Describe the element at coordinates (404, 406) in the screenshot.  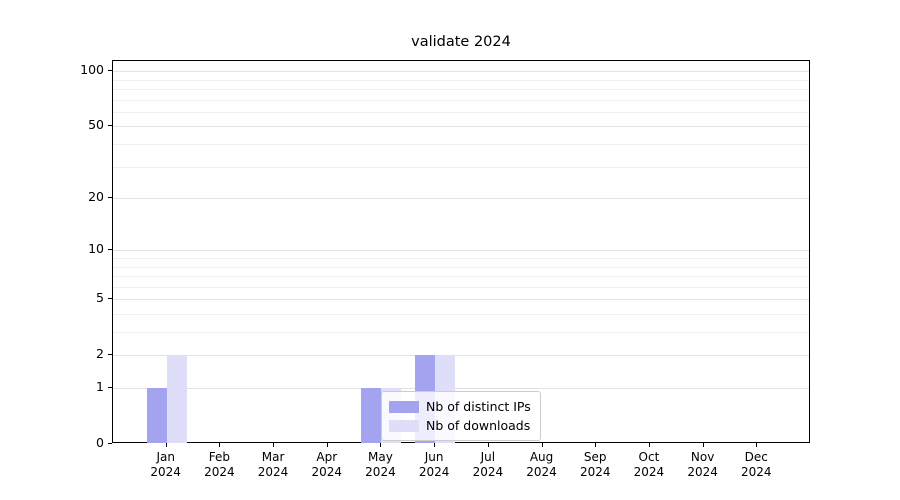
I see `legend-swatch-distinct-ips` at that location.